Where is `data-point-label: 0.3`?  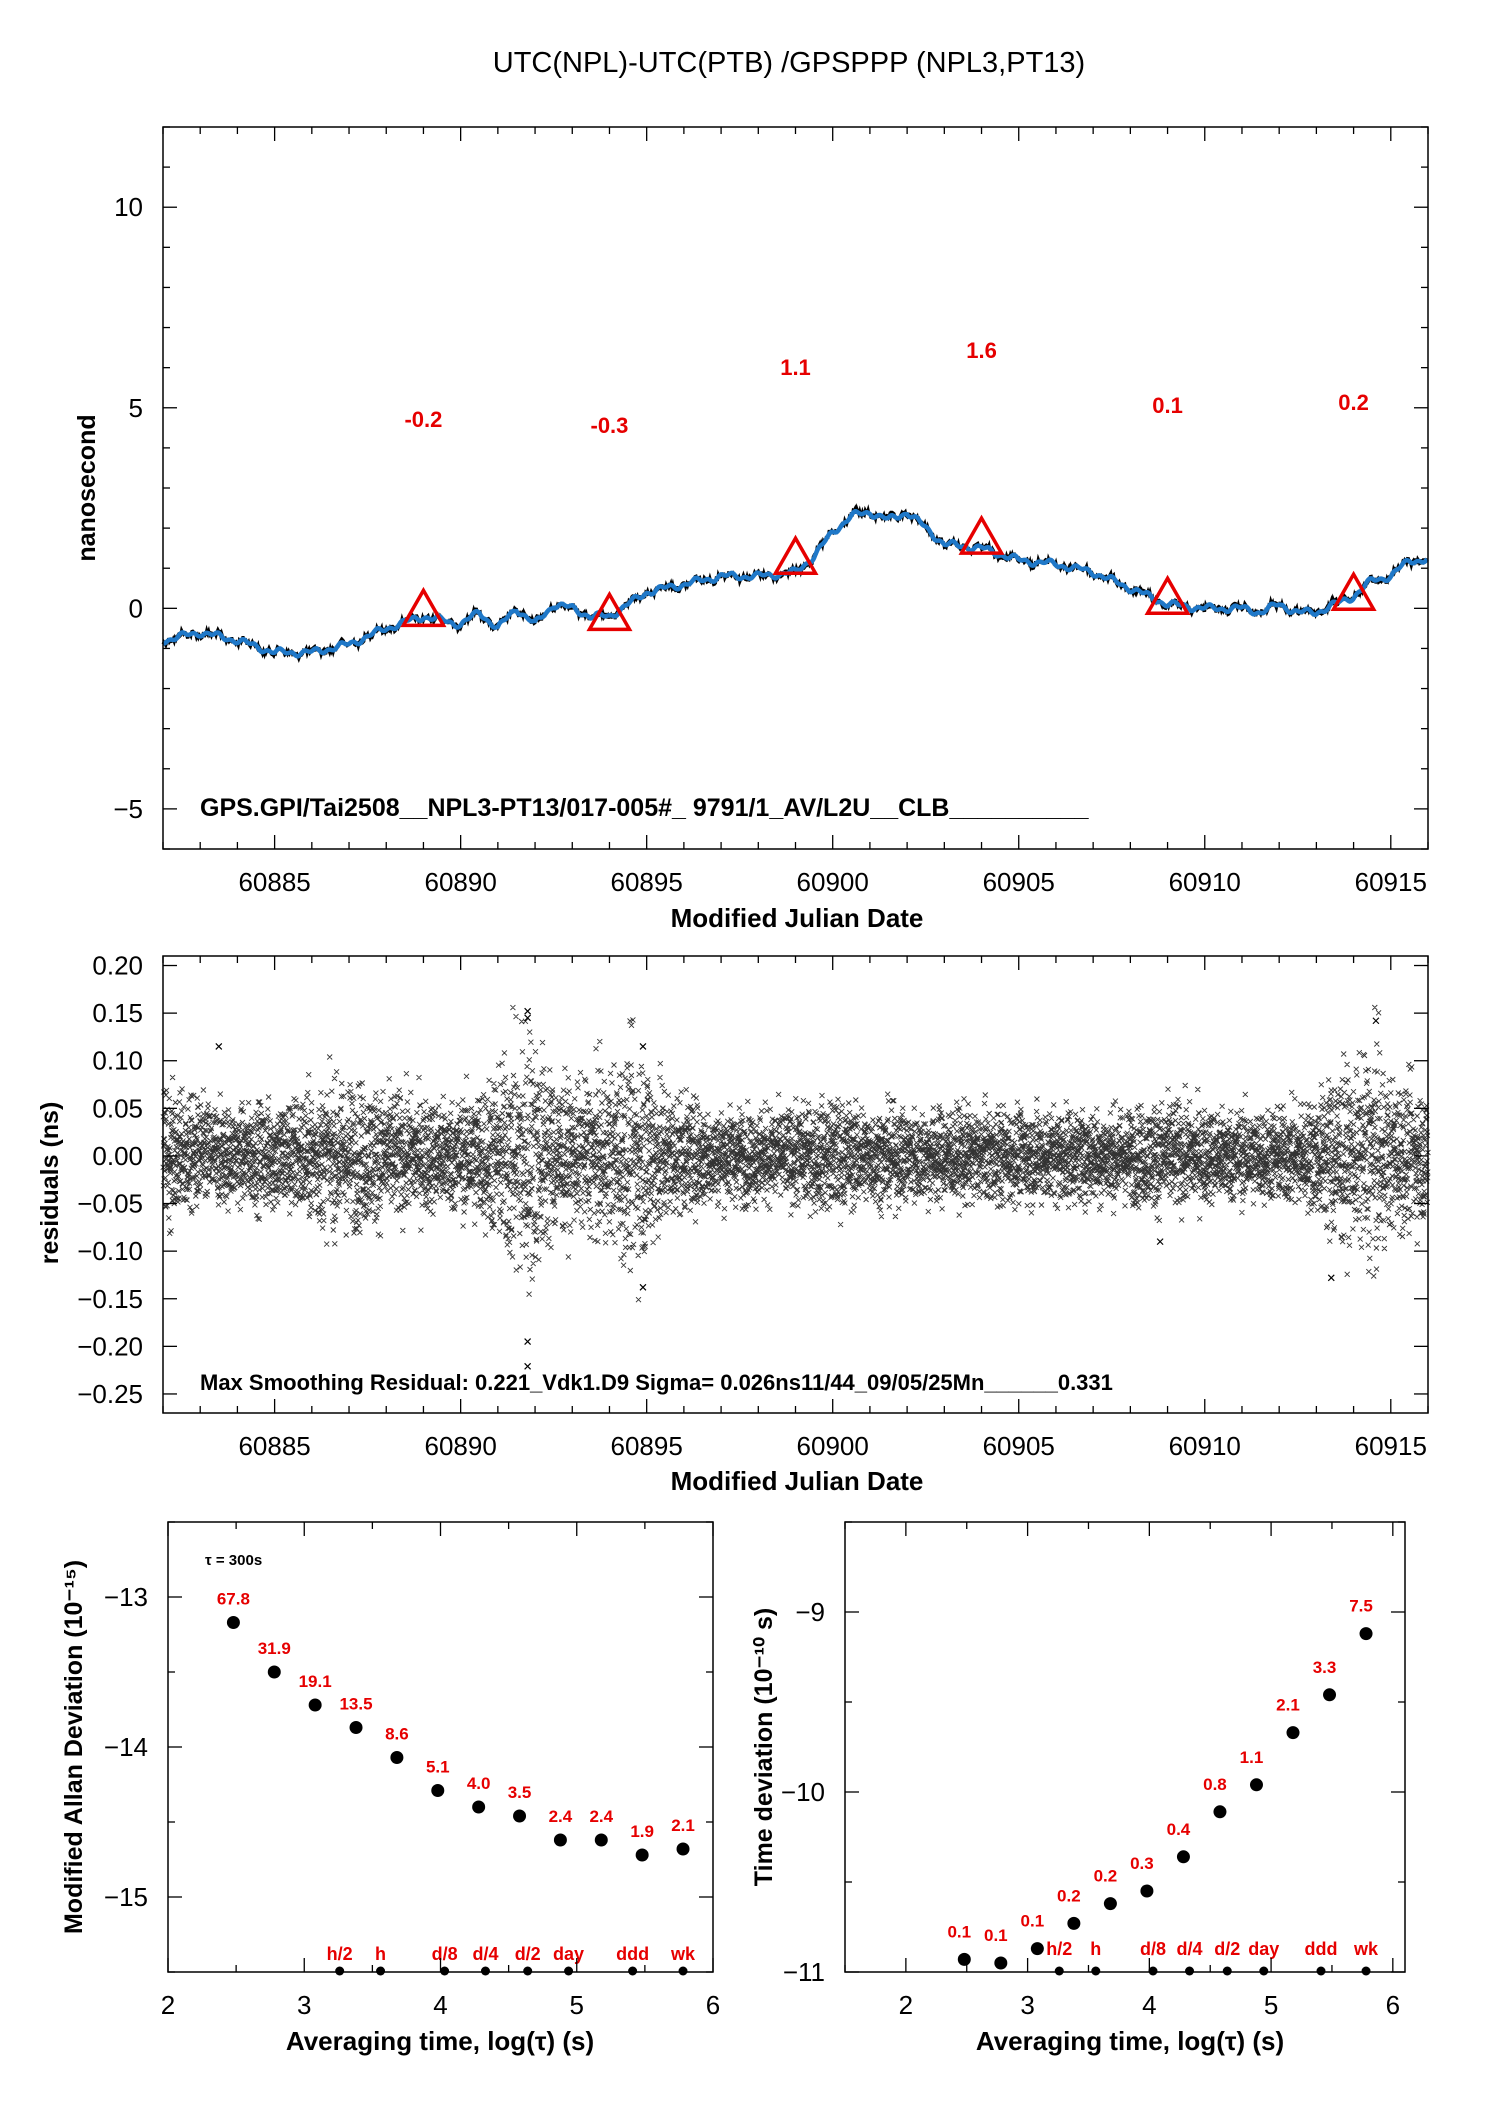
data-point-label: 0.3 is located at coordinates (1142, 1863).